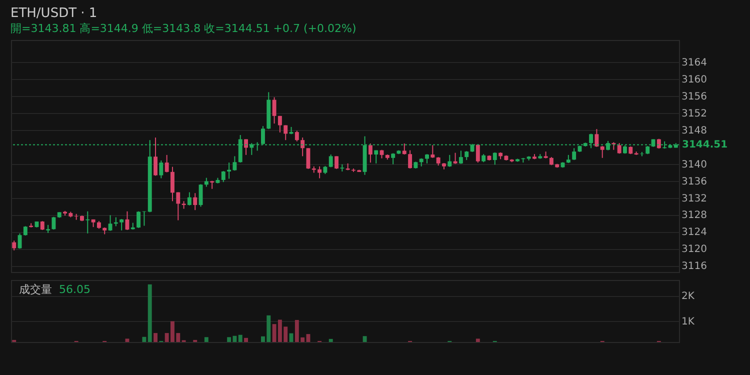 This screenshot has width=750, height=375. Describe the element at coordinates (694, 114) in the screenshot. I see `y-tick-label: 3152` at that location.